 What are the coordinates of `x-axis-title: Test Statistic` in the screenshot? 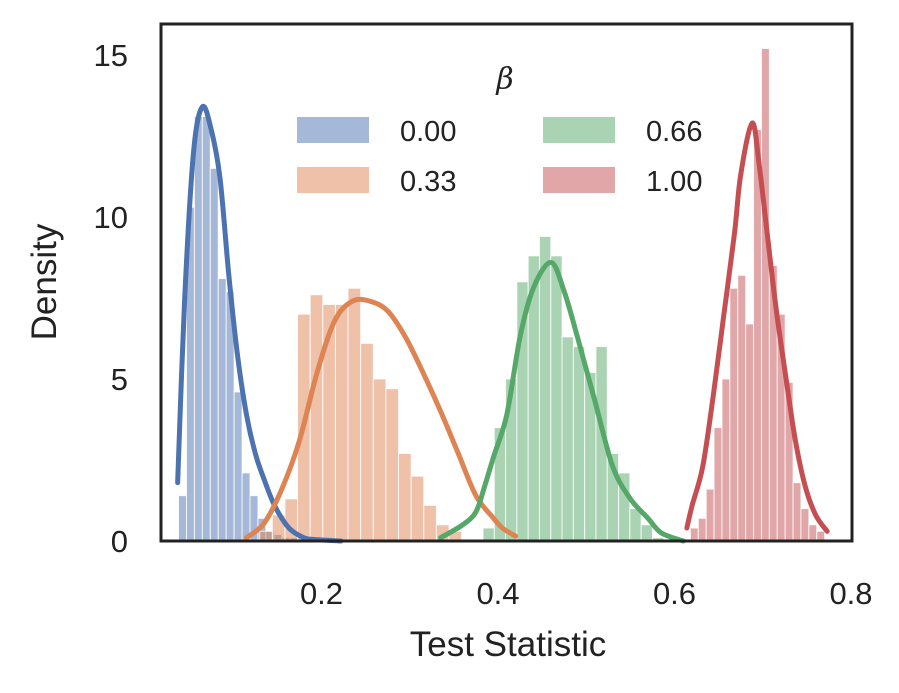 It's located at (508, 644).